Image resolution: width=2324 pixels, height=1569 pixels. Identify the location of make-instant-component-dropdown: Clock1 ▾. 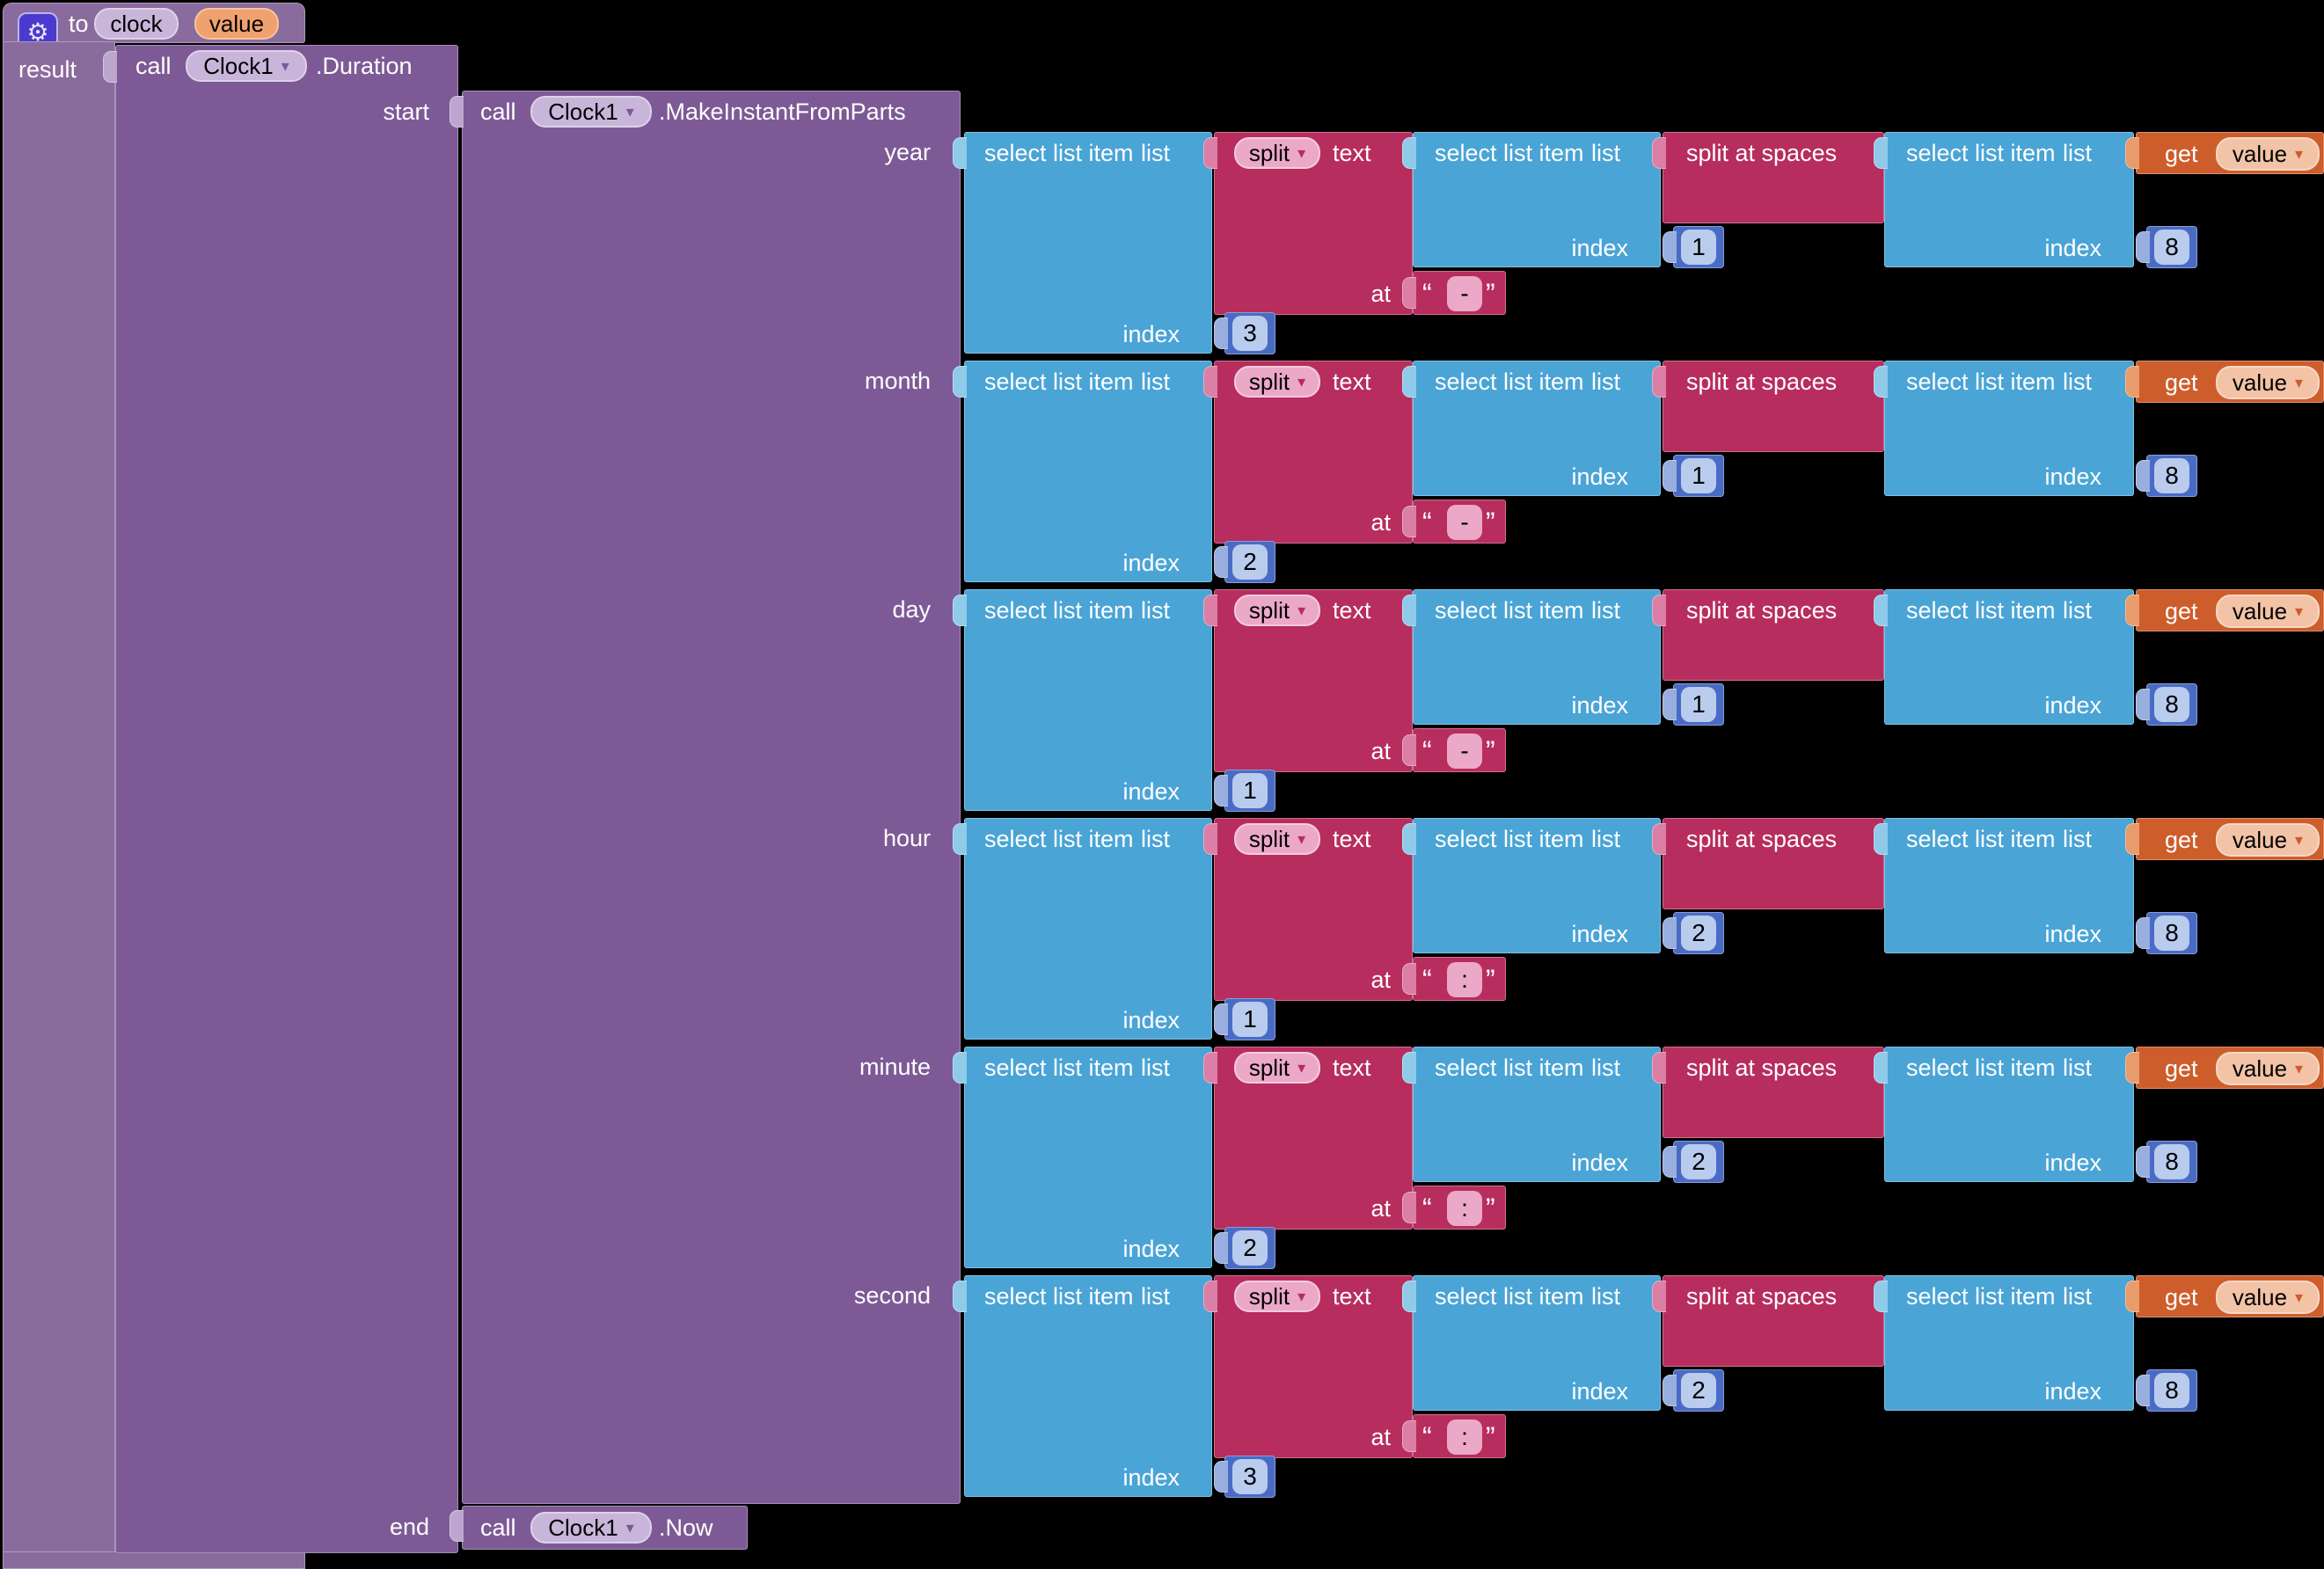
(591, 112).